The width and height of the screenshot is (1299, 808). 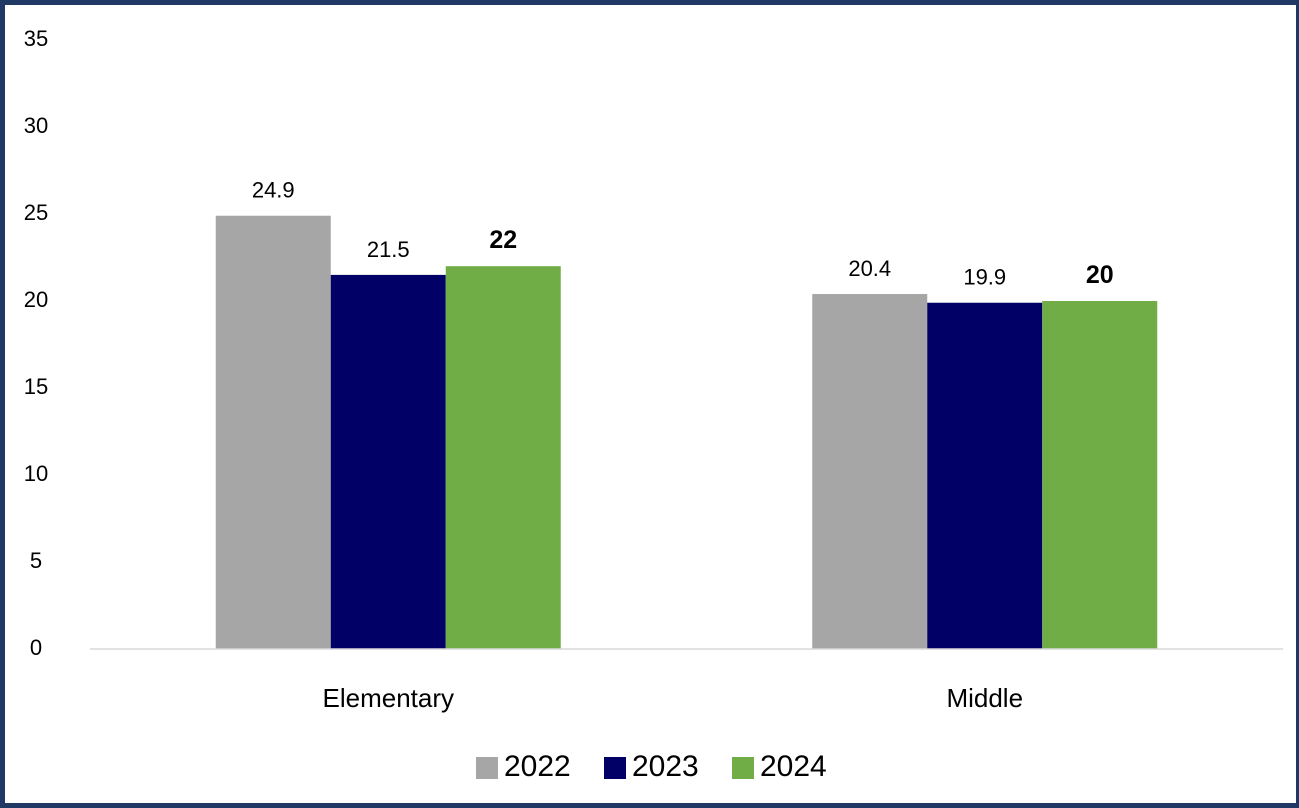 What do you see at coordinates (36, 299) in the screenshot?
I see `y-tick-label: 20` at bounding box center [36, 299].